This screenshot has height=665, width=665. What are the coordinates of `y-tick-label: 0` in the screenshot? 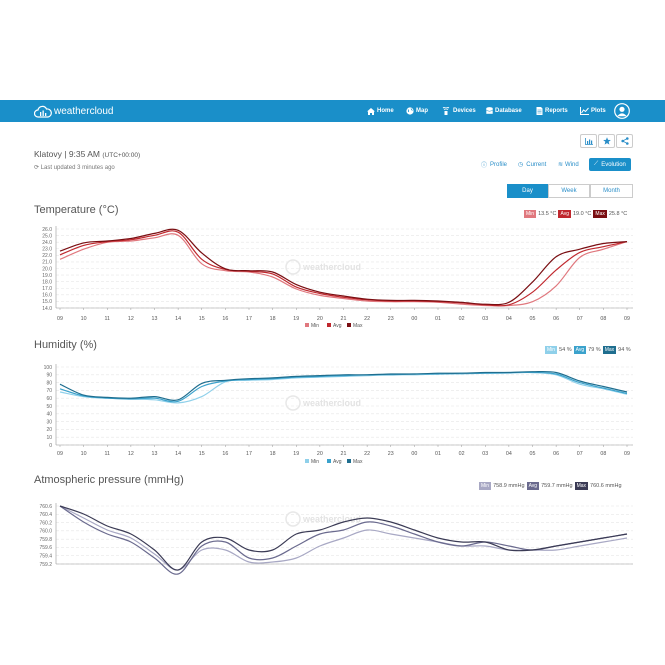 It's located at (50, 446).